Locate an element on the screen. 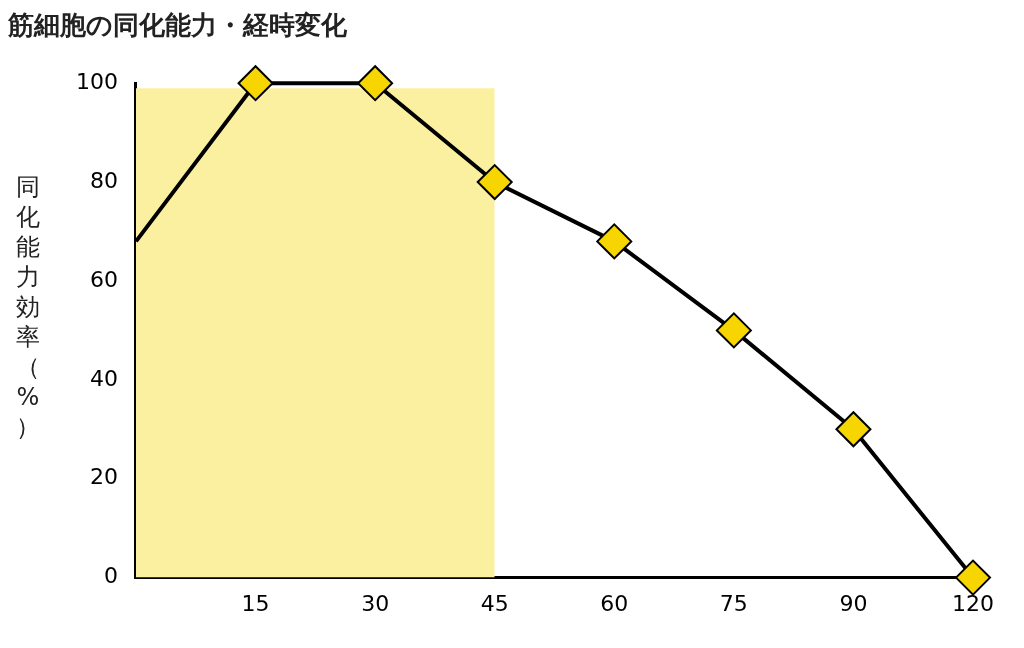 The image size is (1024, 648). chart-title: 筋細胞の同化能力・経時変化 is located at coordinates (178, 25).